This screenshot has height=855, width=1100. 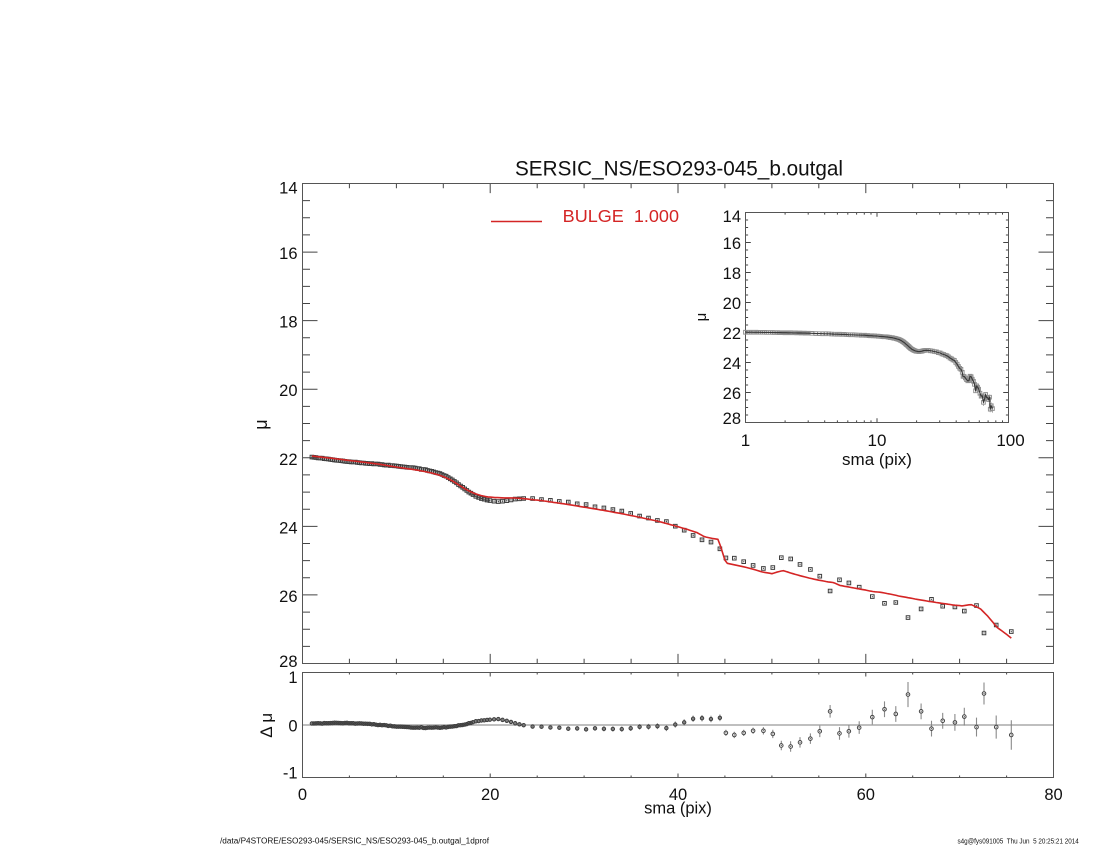 I want to click on svg-text: 40, so click(x=678, y=795).